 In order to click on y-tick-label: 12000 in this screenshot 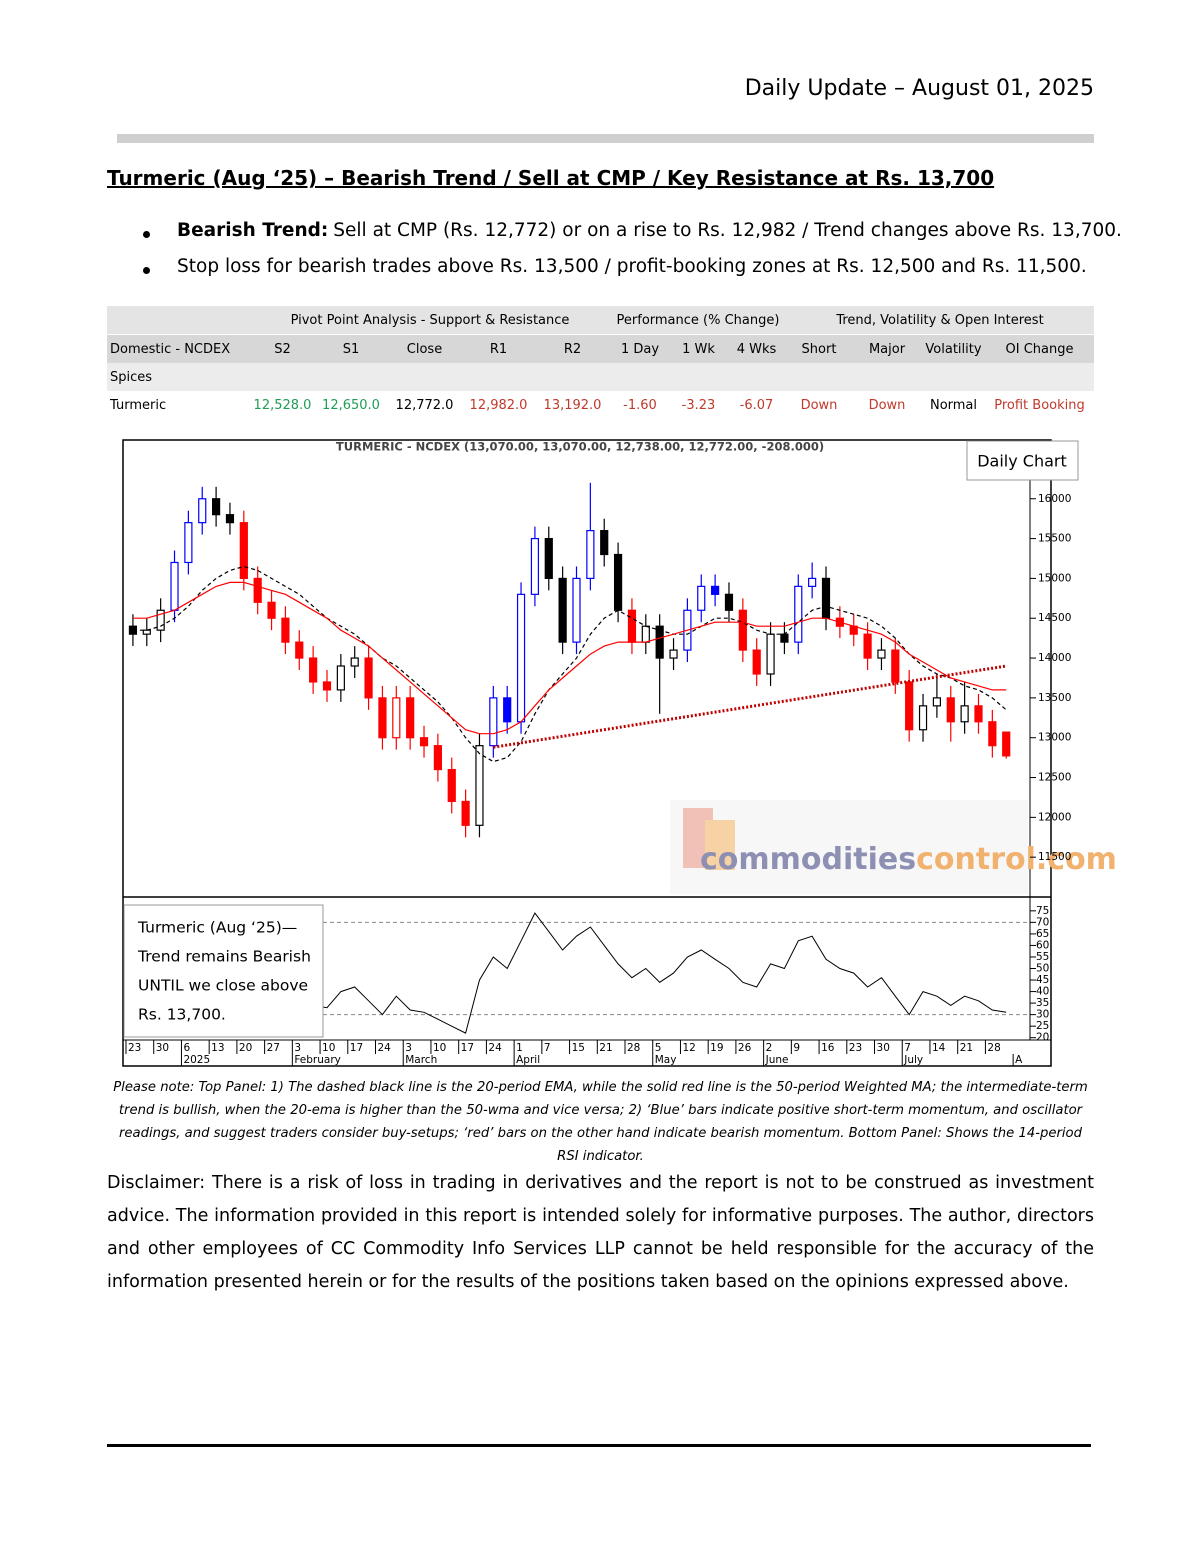, I will do `click(1054, 817)`.